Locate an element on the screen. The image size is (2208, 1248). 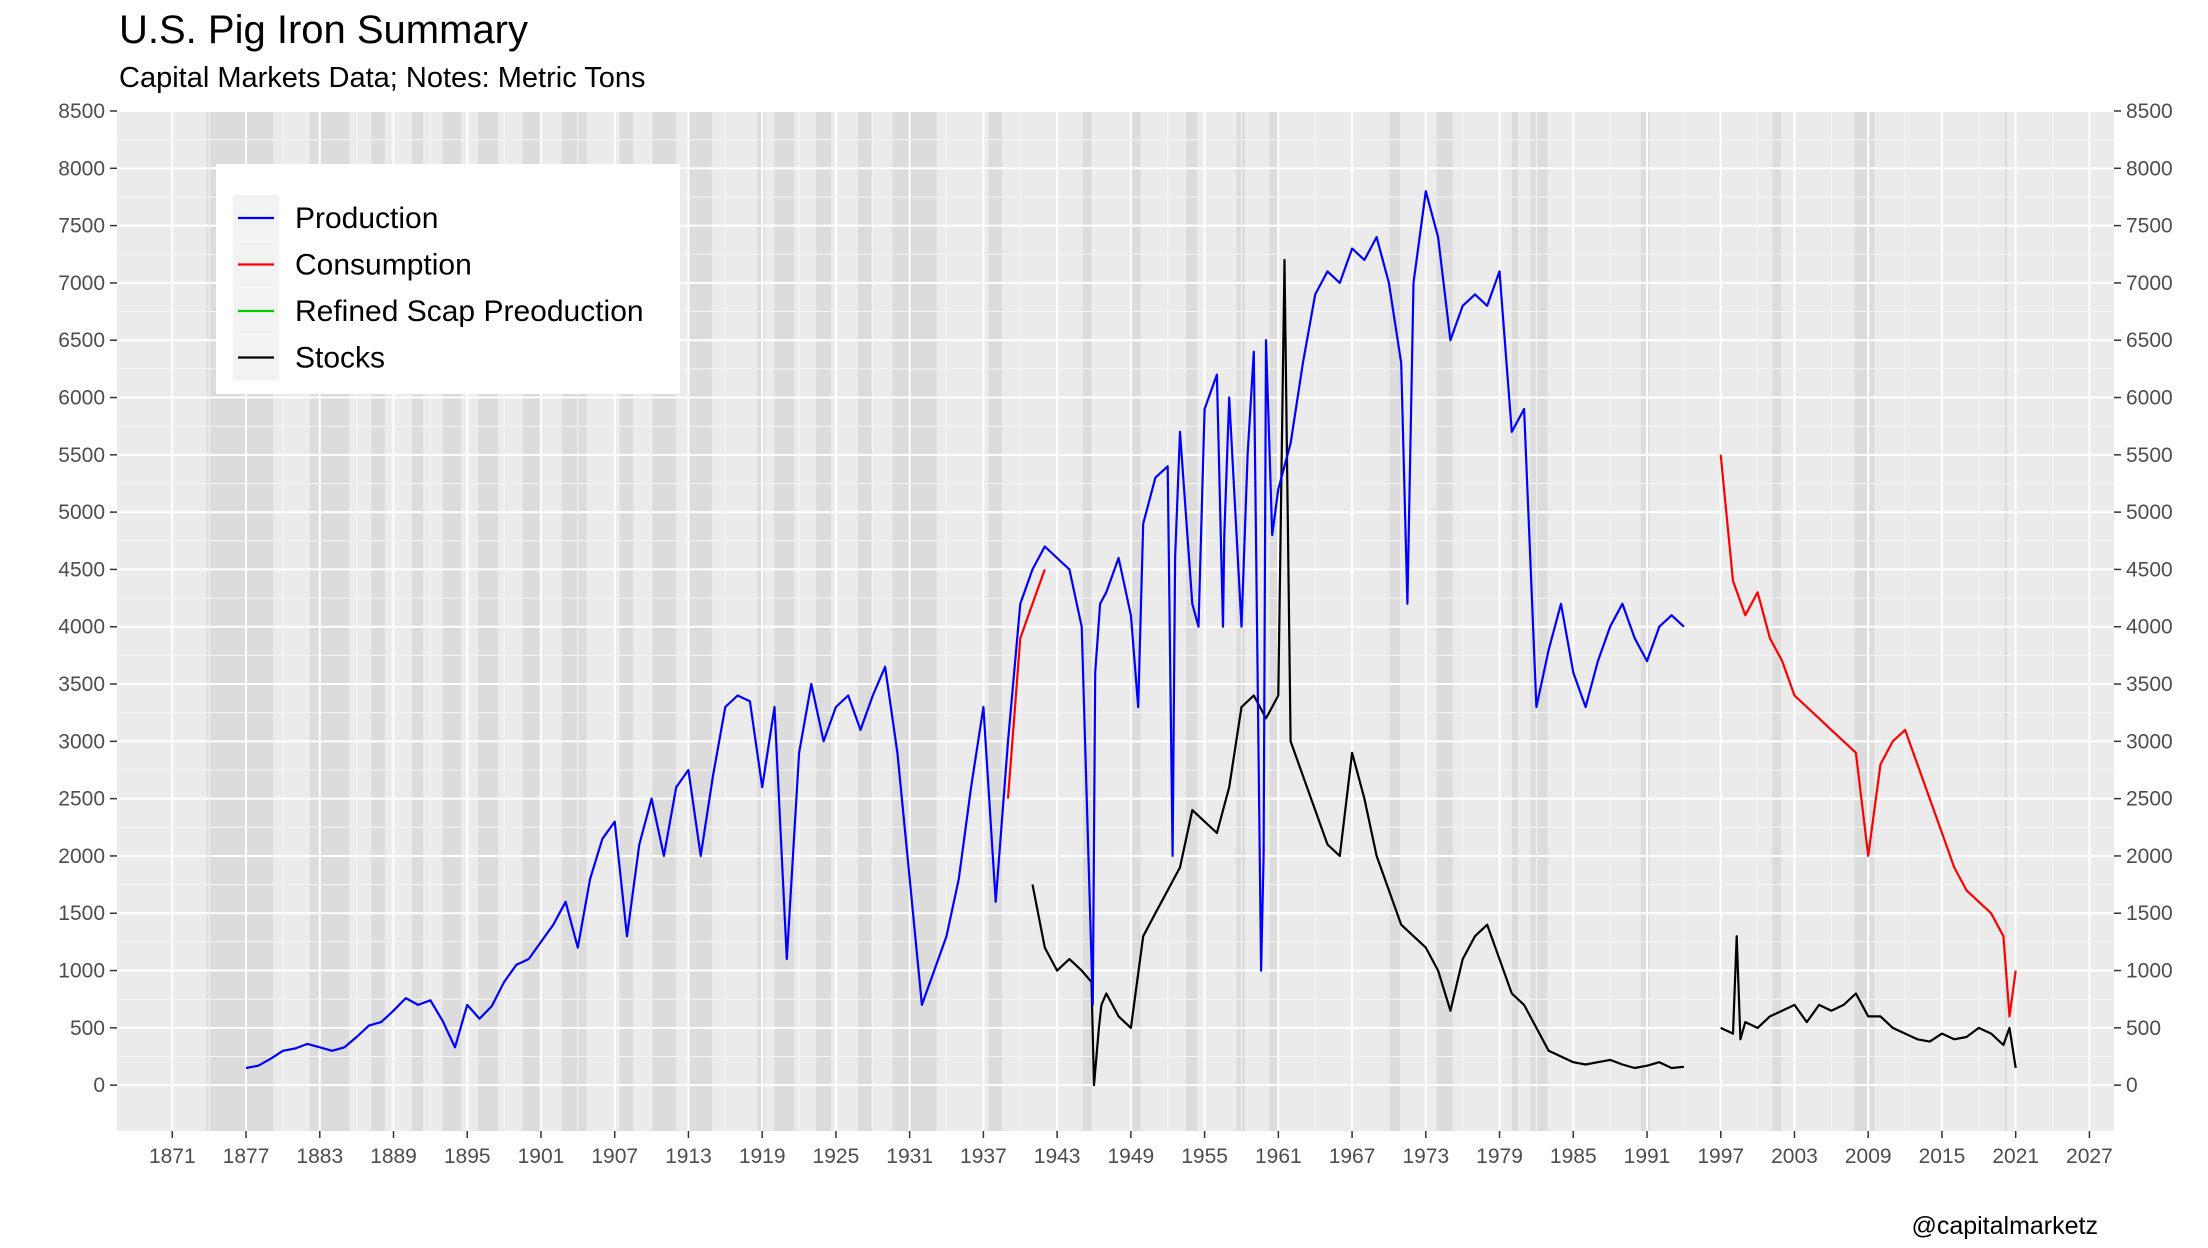
x-tick-label: 1997 is located at coordinates (1720, 1156).